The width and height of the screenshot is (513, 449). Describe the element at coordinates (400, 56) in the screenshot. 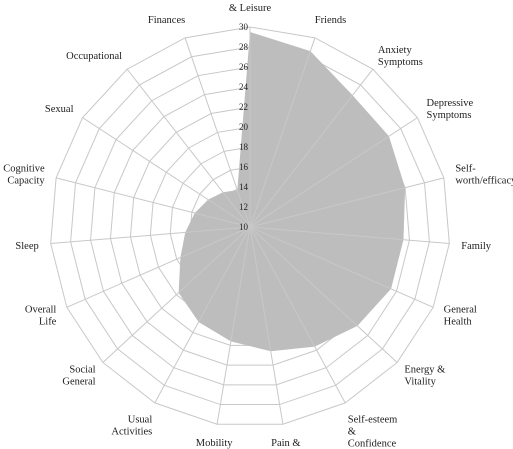

I see `category-label-2: Anxiety Symptoms` at that location.